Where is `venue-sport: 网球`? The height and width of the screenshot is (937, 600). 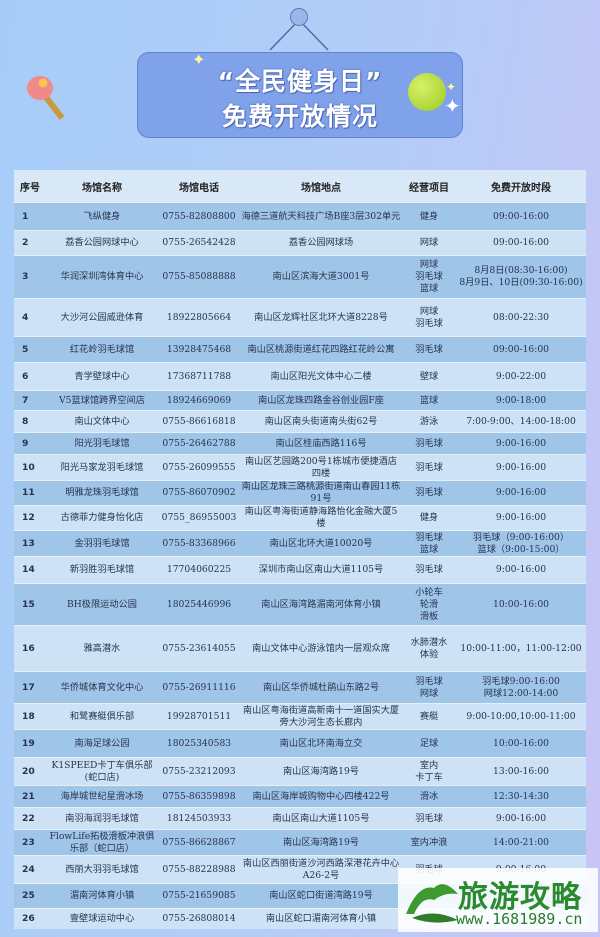 venue-sport: 网球 is located at coordinates (429, 243).